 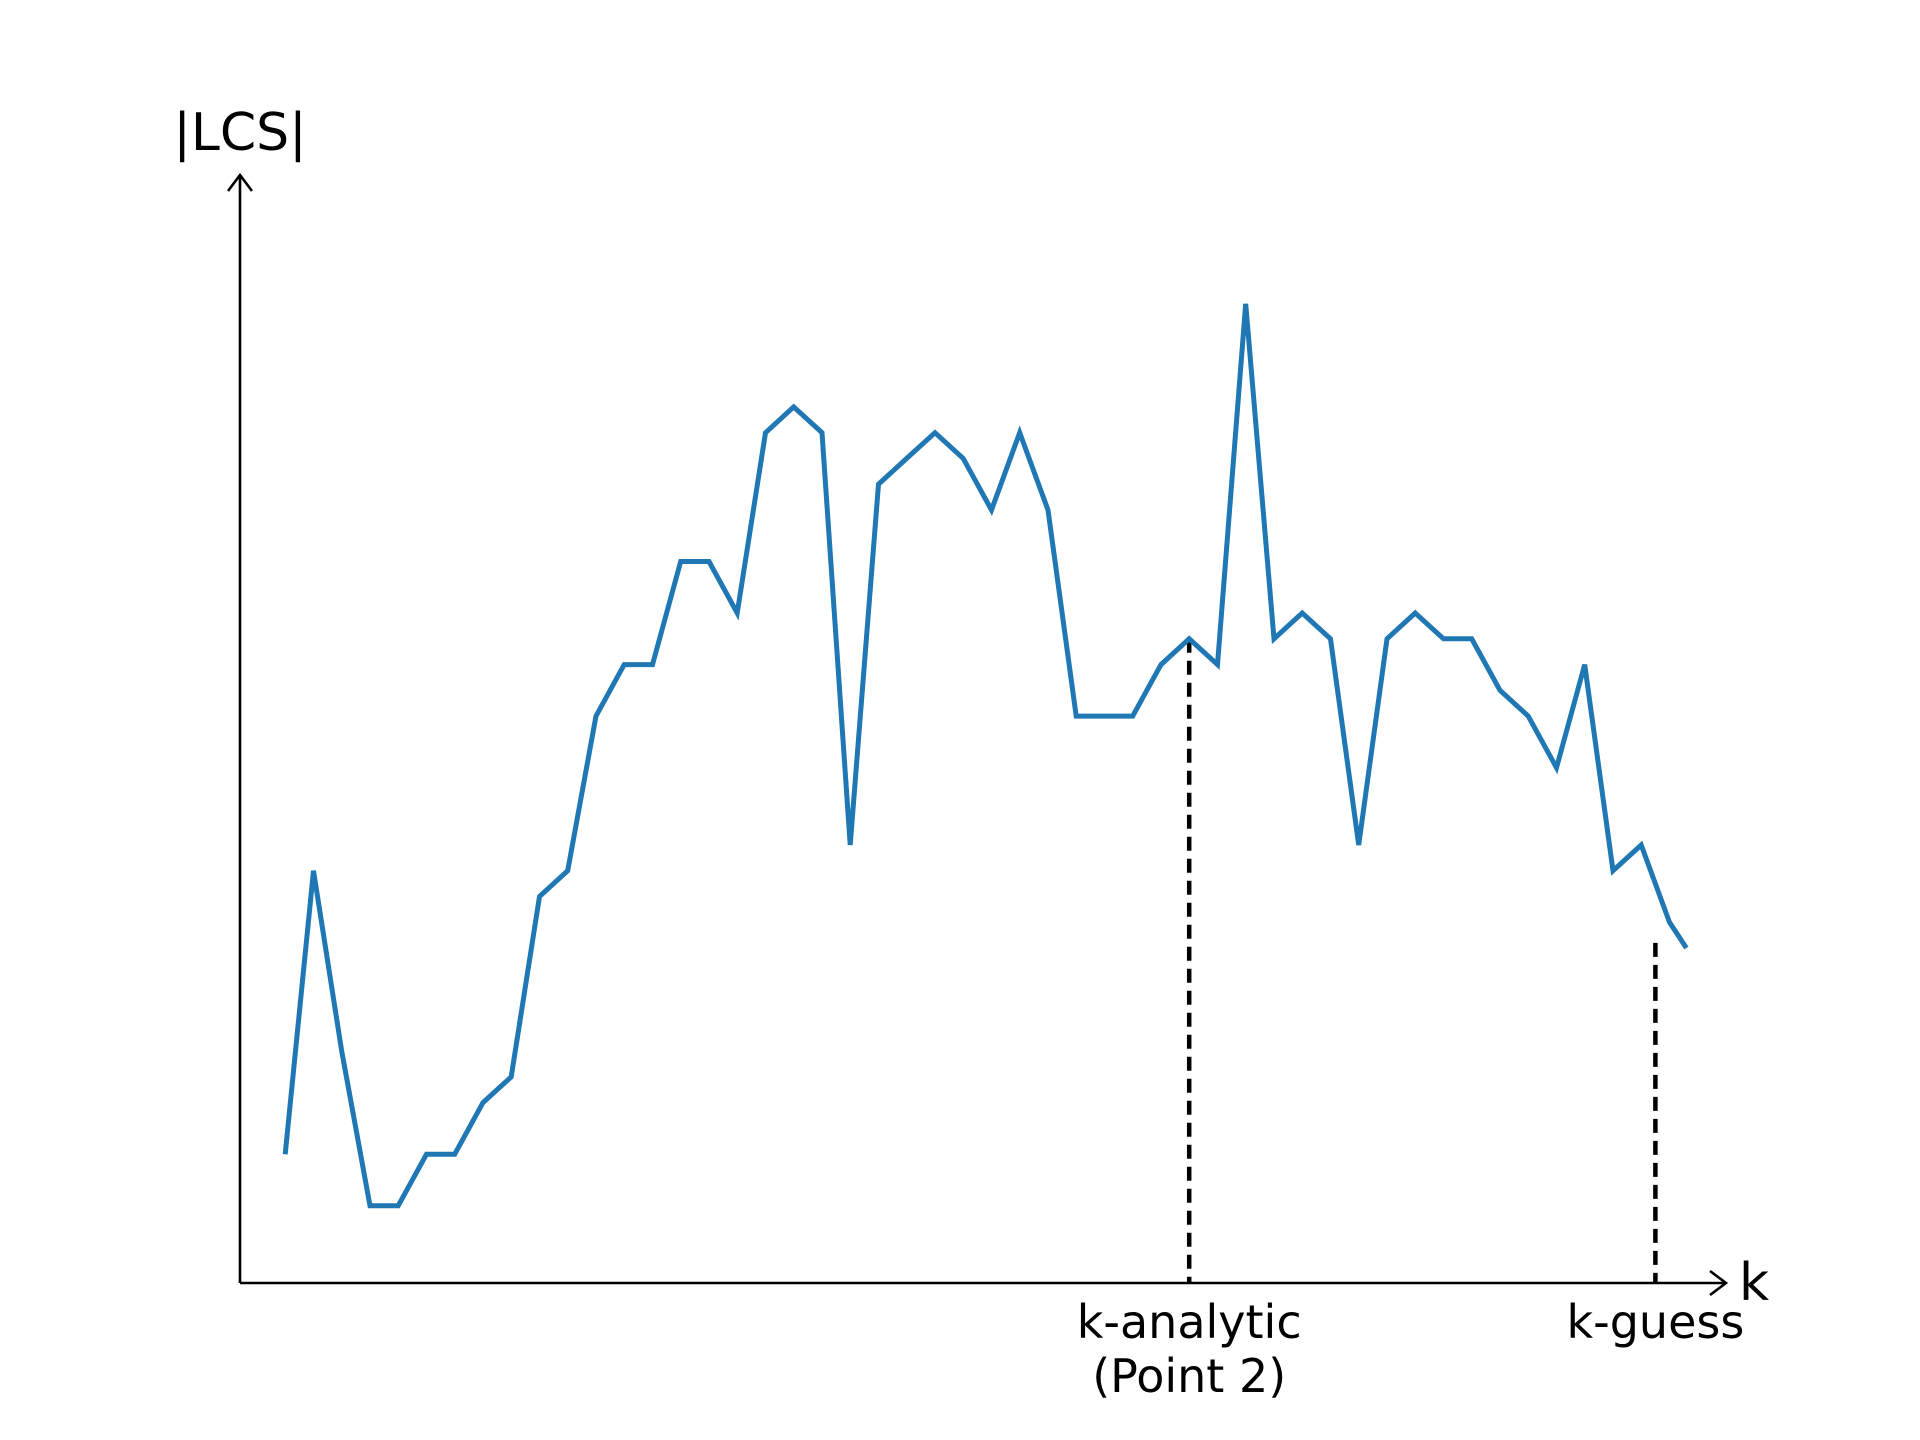 I want to click on k-analytic-sublabel: (Point 2), so click(x=1189, y=1376).